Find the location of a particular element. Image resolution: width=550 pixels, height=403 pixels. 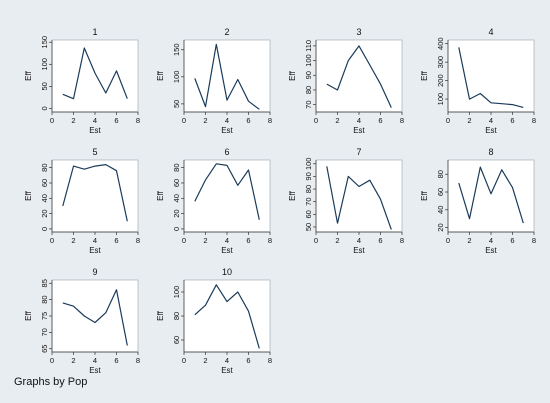

panel-title: 6 is located at coordinates (226, 152).